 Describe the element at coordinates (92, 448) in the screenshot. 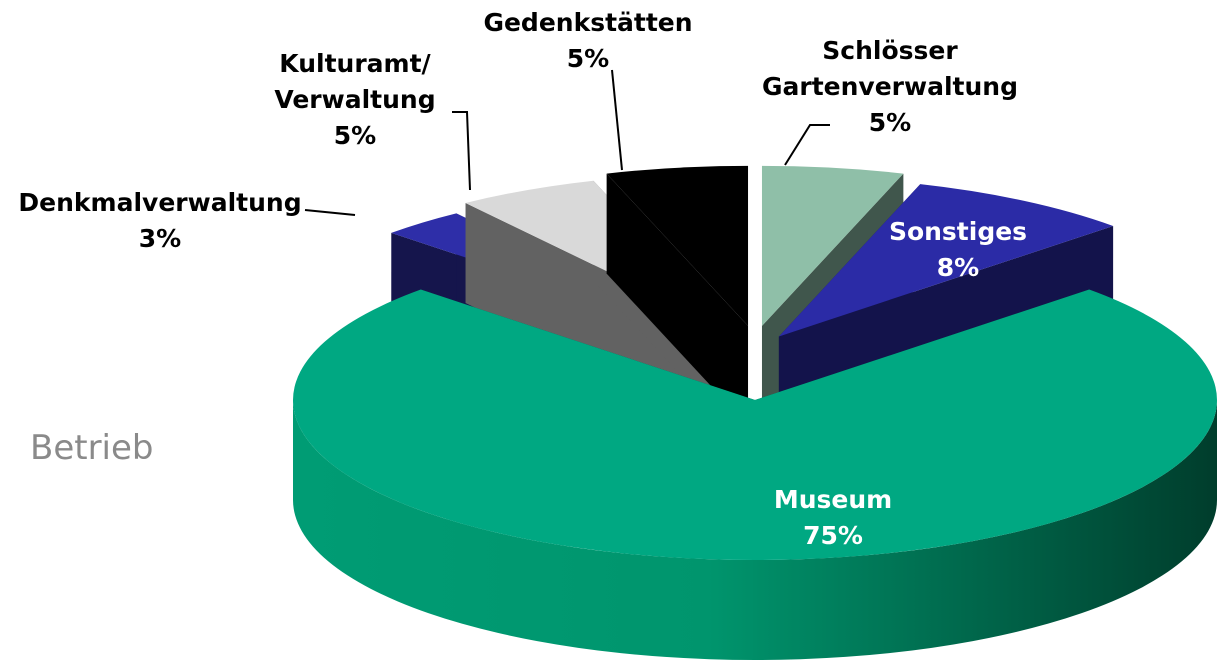

I see `side-text: Betrieb` at that location.